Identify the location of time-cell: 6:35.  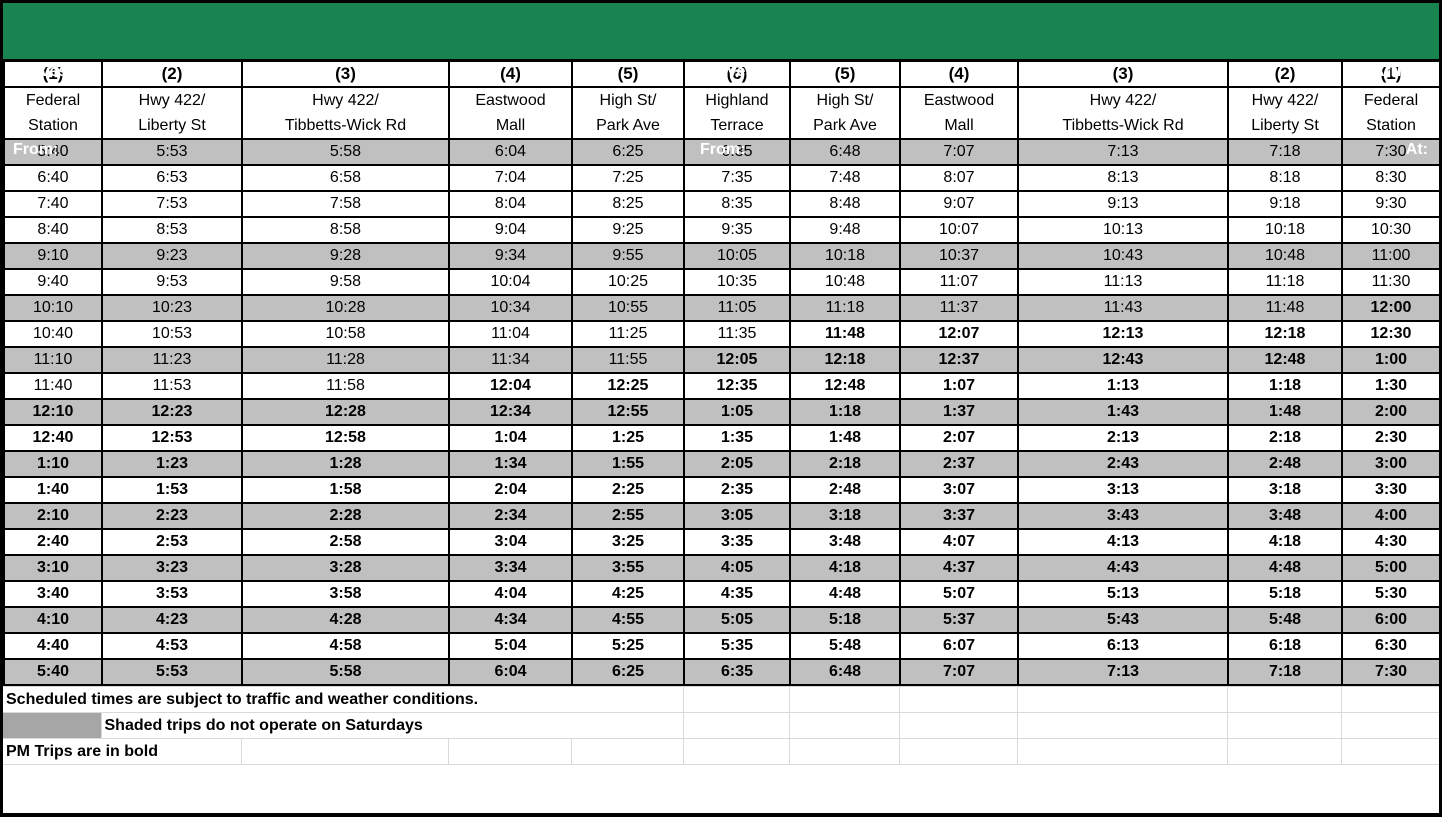
(737, 672).